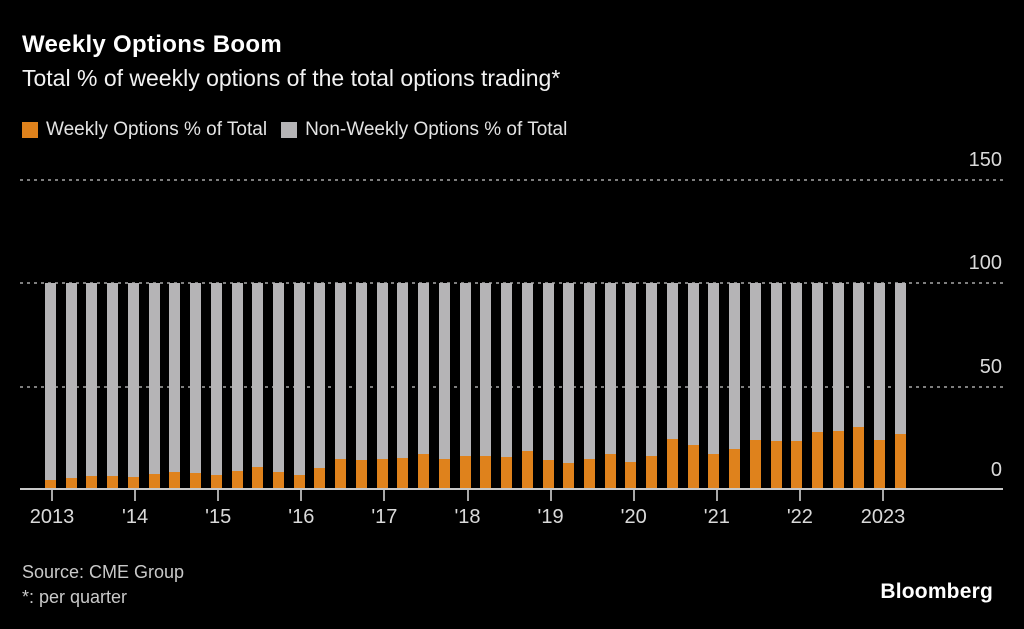 The image size is (1024, 629). I want to click on bar-nonweekly-2013-q1, so click(50, 382).